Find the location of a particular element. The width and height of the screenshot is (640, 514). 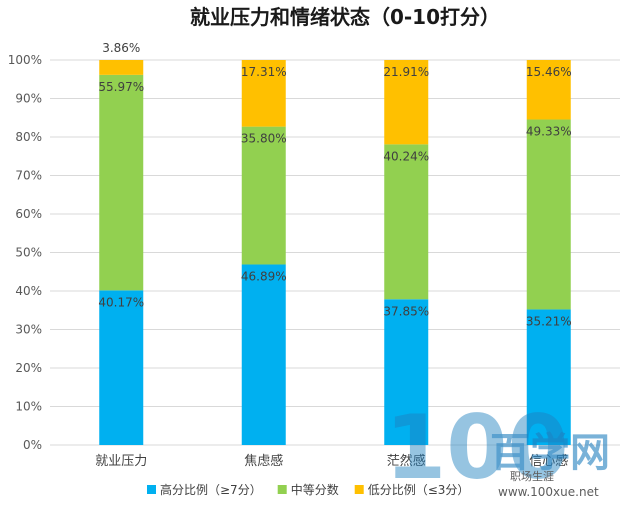

y-tick-label: 70% is located at coordinates (28, 176).